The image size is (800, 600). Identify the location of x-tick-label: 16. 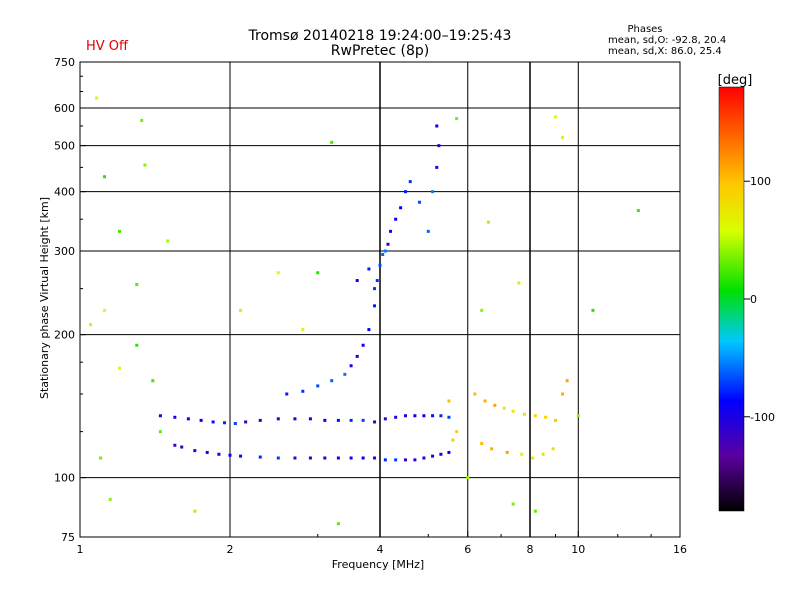
(680, 549).